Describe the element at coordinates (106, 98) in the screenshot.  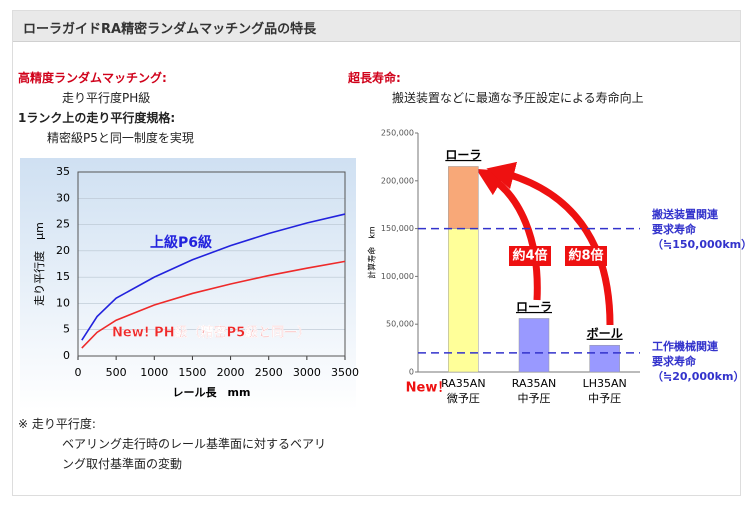
I see `text: 走り平行度PH級` at that location.